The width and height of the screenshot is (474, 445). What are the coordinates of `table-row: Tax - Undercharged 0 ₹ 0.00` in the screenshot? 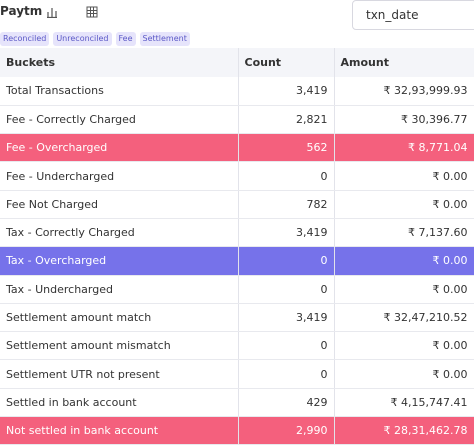 It's located at (237, 289).